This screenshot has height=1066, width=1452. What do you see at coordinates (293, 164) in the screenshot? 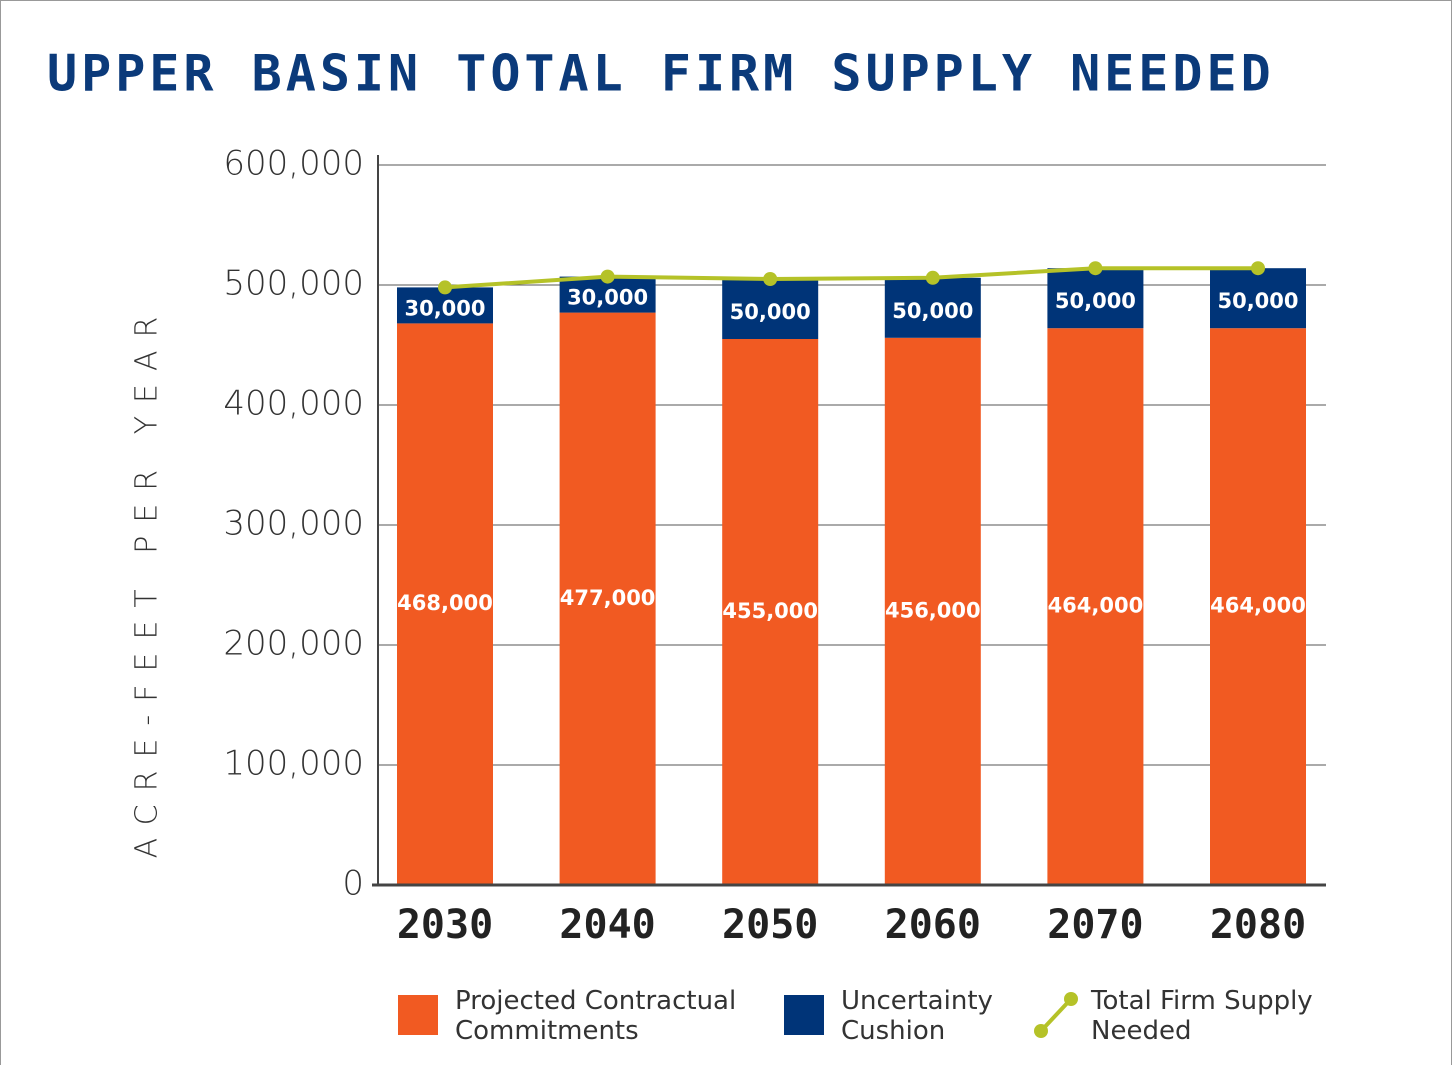
I see `y-tick-label: 600,000` at bounding box center [293, 164].